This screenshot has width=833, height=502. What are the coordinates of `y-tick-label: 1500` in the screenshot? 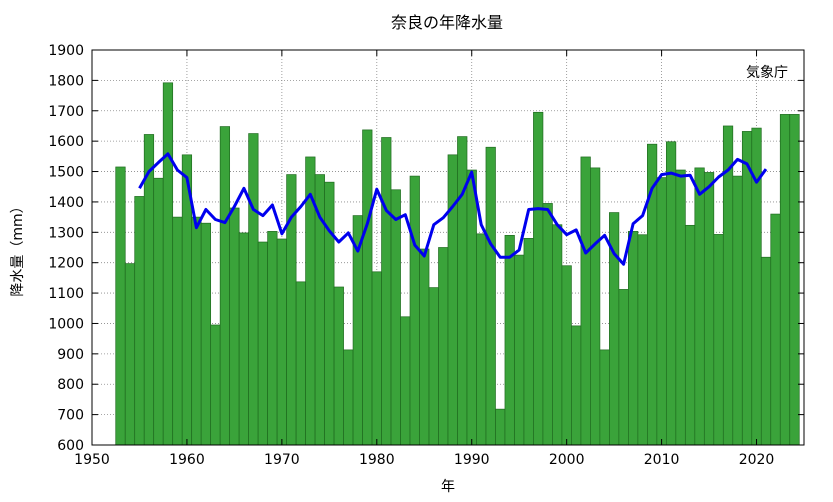 It's located at (66, 173).